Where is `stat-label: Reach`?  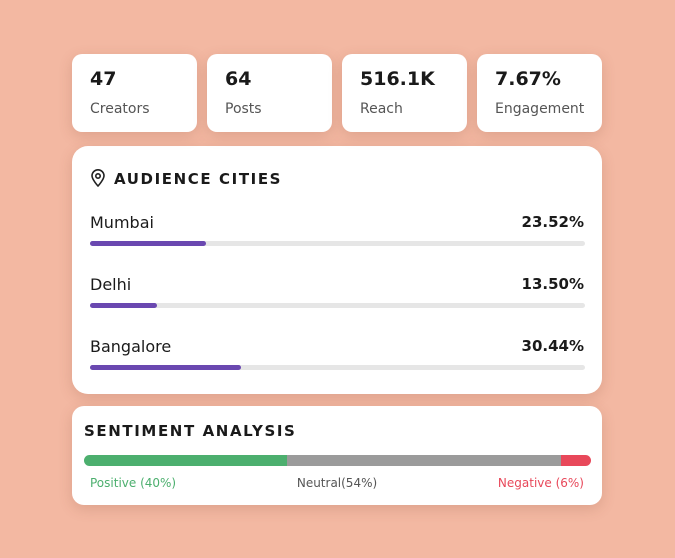
stat-label: Reach is located at coordinates (381, 109).